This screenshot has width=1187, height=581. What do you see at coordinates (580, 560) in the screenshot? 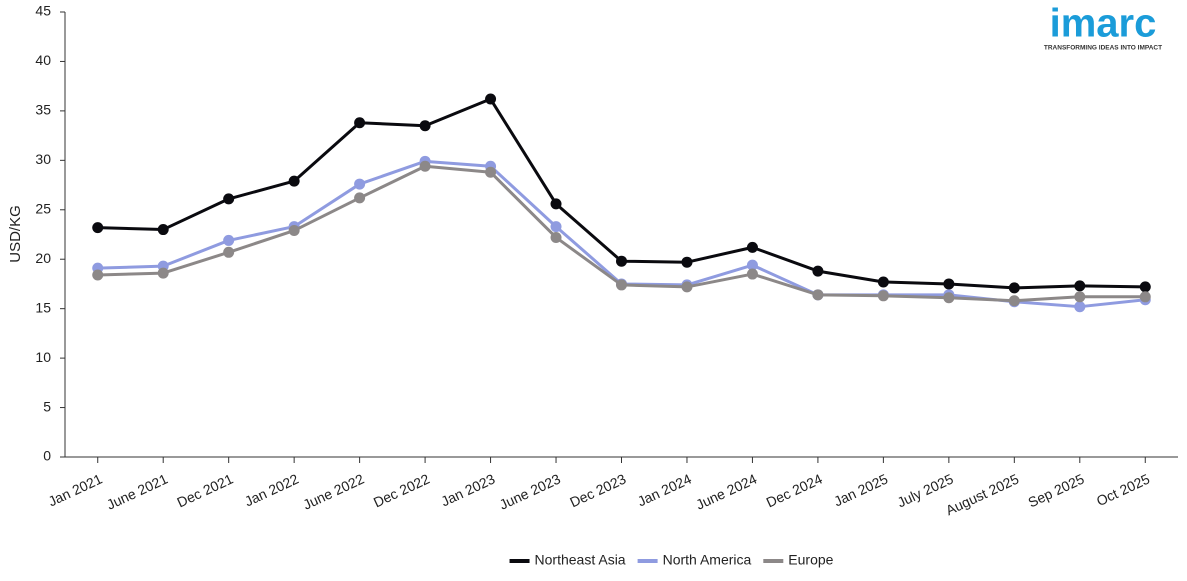
I see `legend-label: Northeast Asia` at bounding box center [580, 560].